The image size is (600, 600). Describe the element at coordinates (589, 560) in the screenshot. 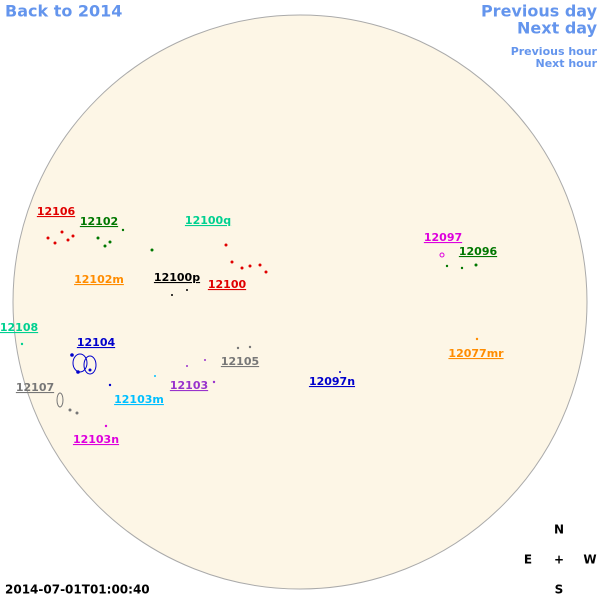

I see `compass-west: W` at that location.